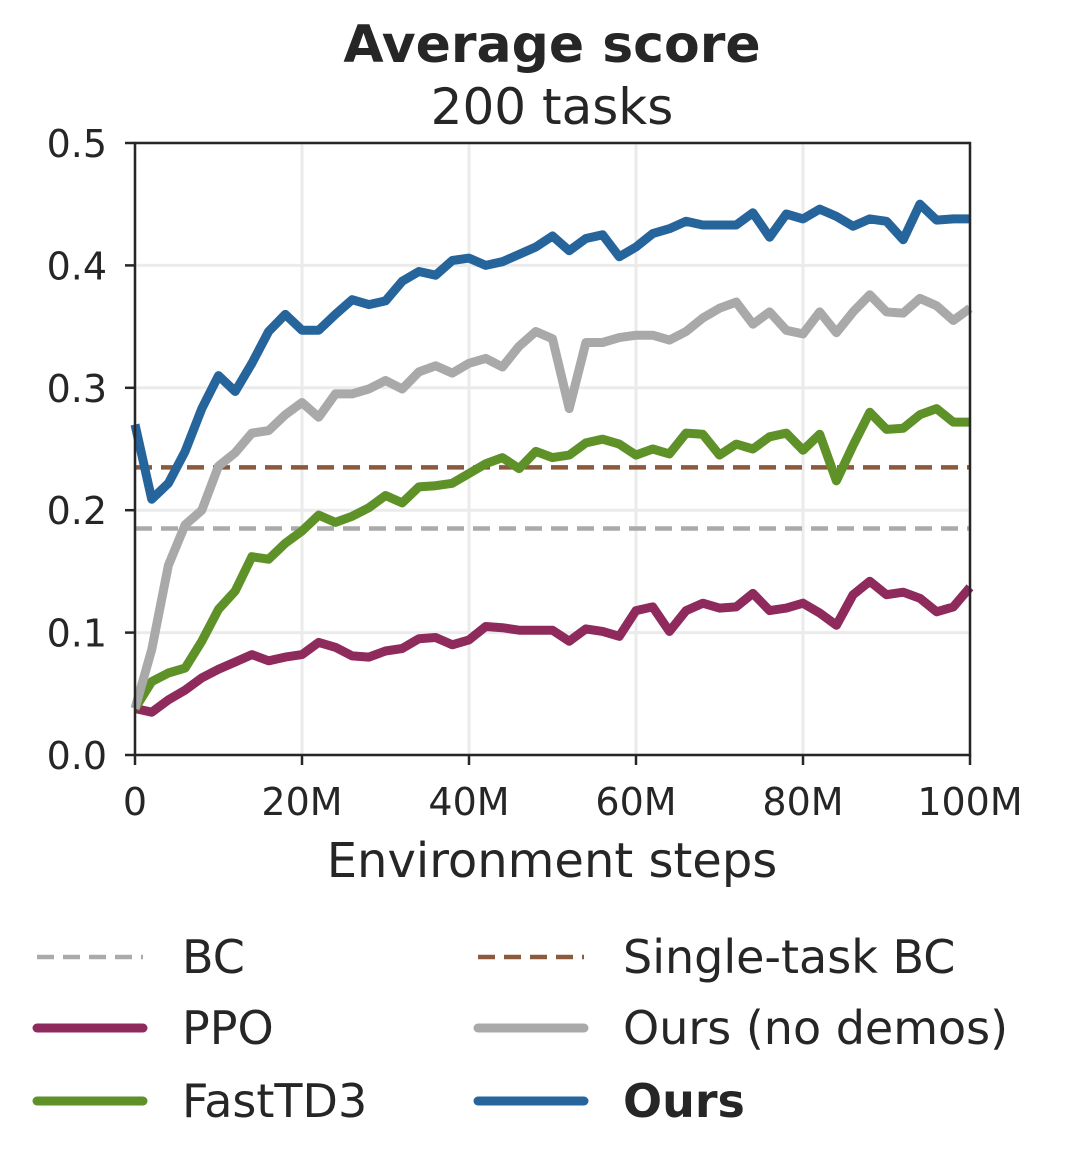 This screenshot has width=1079, height=1175. Describe the element at coordinates (552, 861) in the screenshot. I see `x-axis-label: Environment steps` at that location.